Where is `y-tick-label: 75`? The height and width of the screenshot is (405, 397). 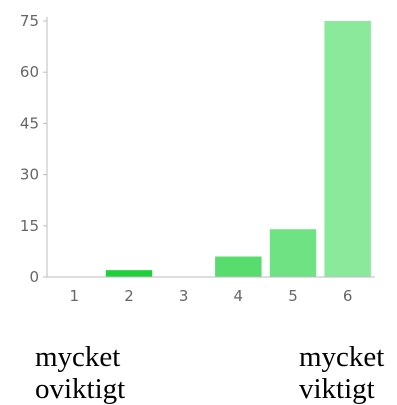
y-tick-label: 75 is located at coordinates (29, 21).